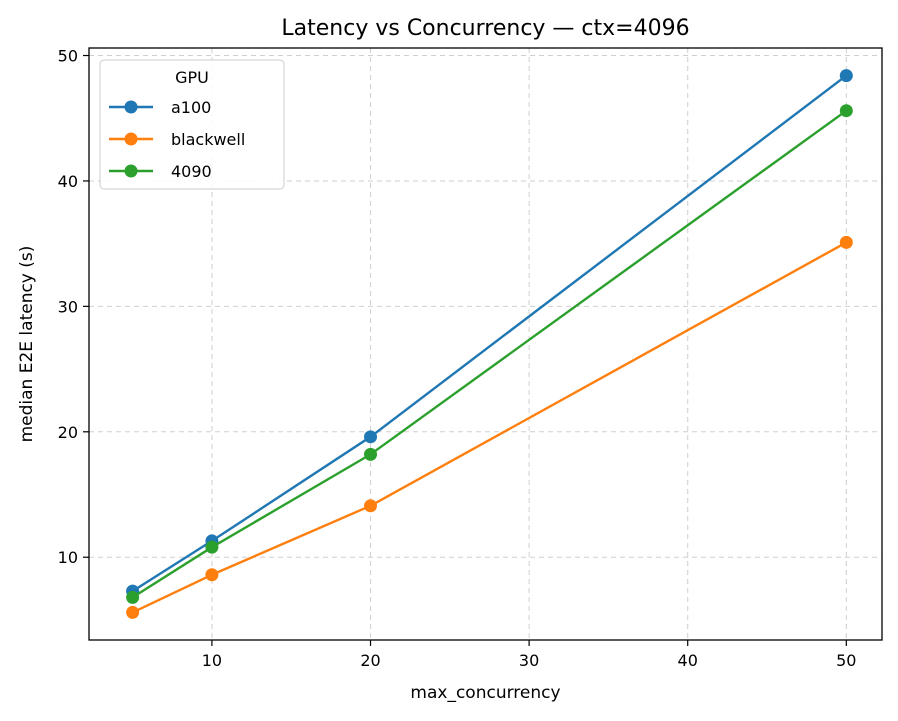 This screenshot has width=898, height=721. I want to click on legend: GPU a100 blackwell 4090, so click(192, 124).